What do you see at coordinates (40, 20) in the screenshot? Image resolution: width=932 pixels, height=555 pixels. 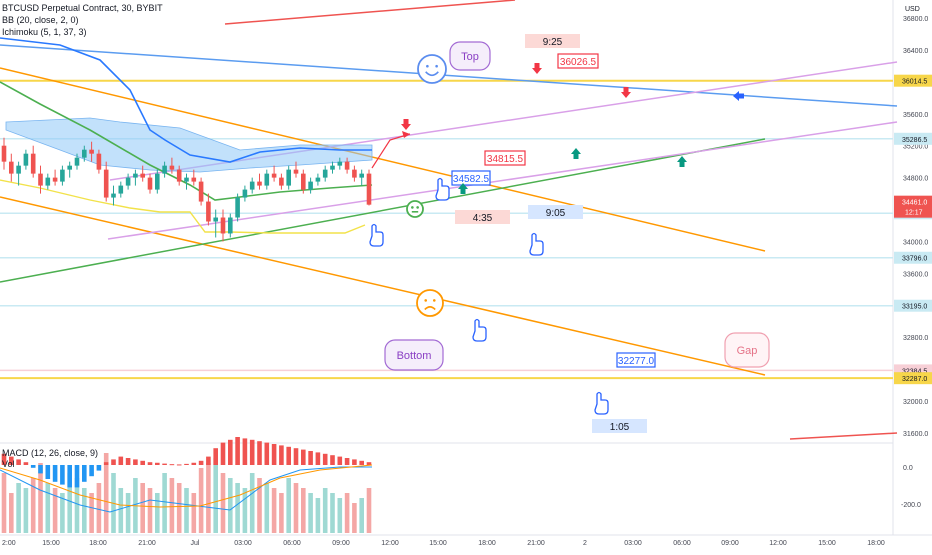 I see `bb-legend: BB (20, close, 2, 0)` at bounding box center [40, 20].